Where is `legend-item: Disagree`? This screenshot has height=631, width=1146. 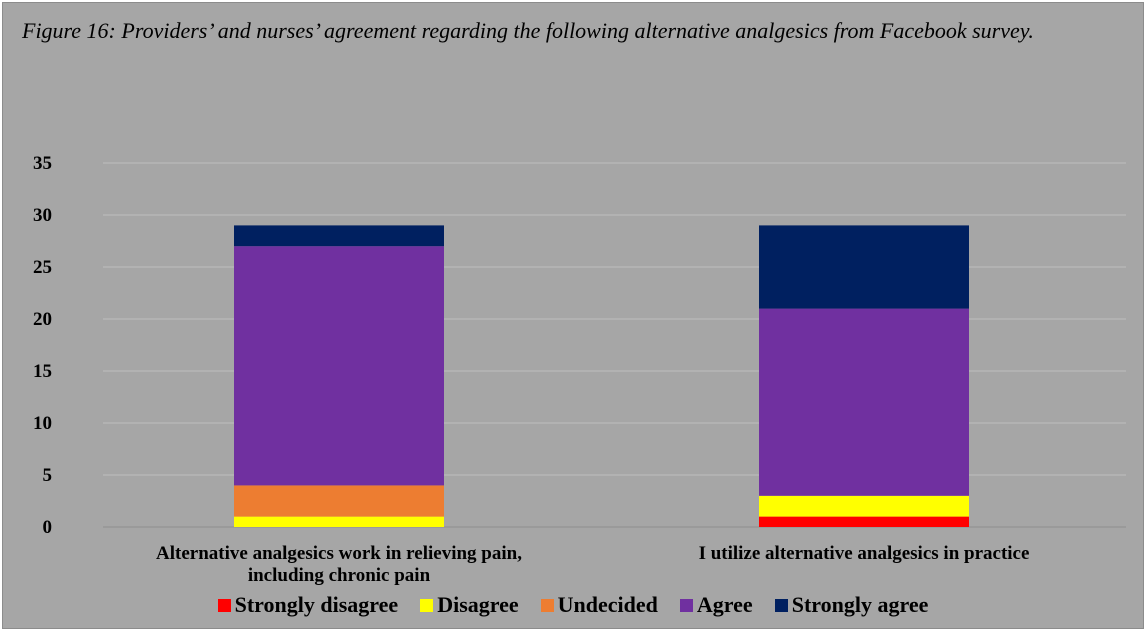 legend-item: Disagree is located at coordinates (469, 605).